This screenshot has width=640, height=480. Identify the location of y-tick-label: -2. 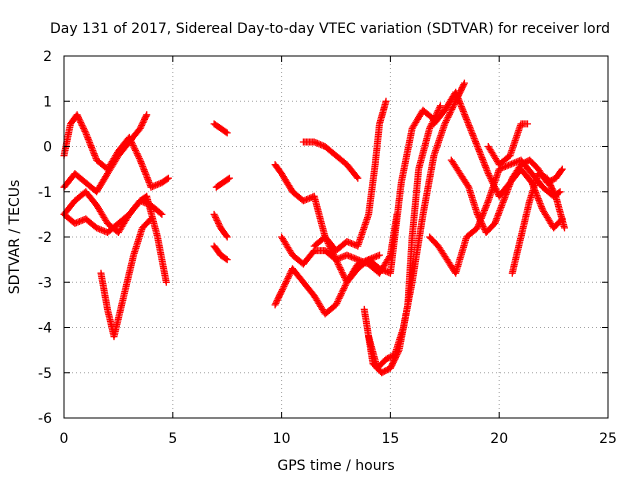
(45, 238).